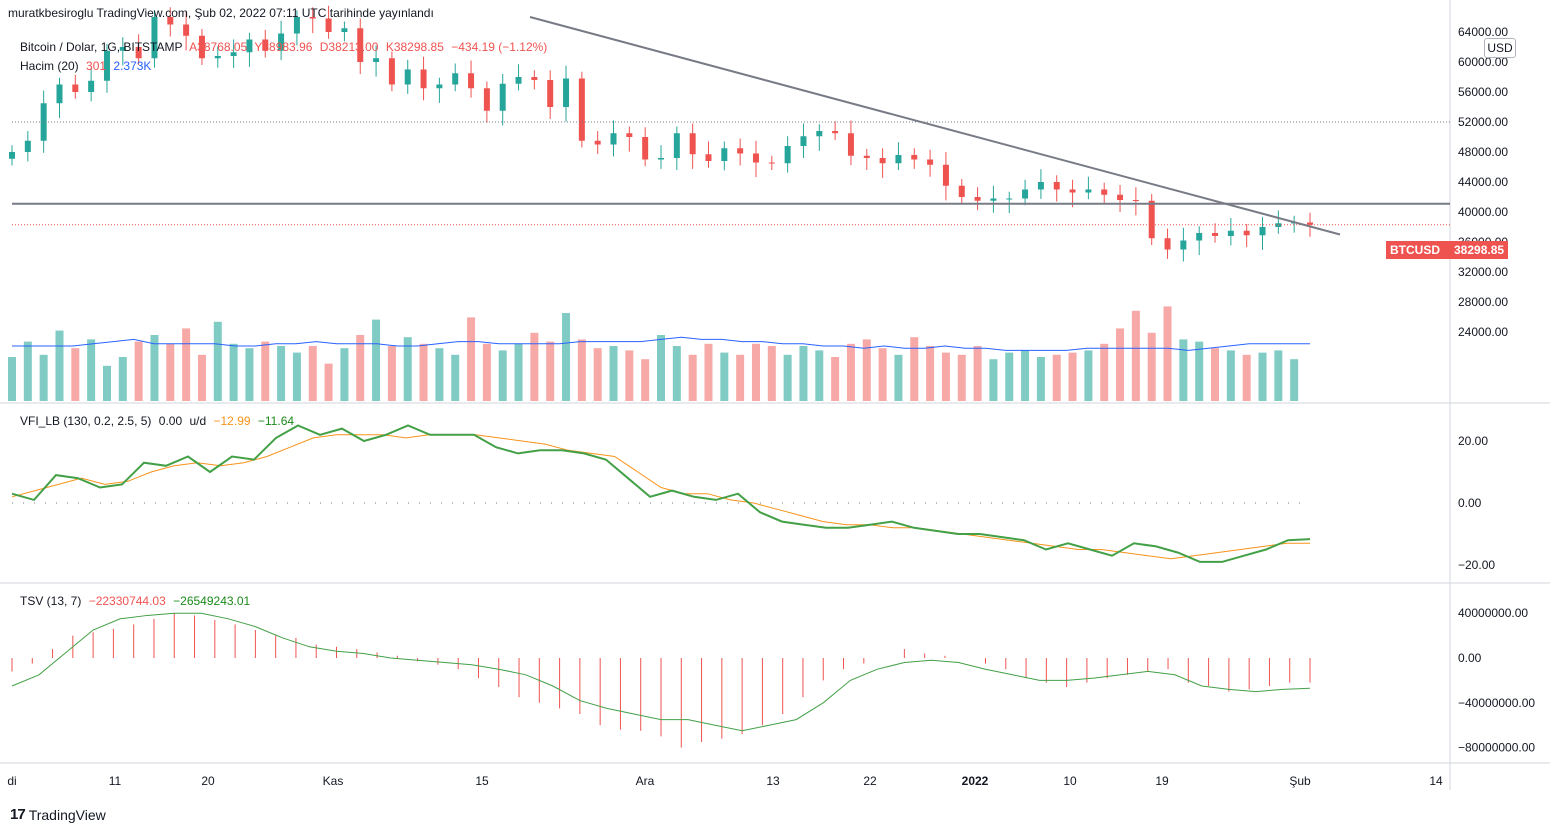  What do you see at coordinates (1300, 781) in the screenshot?
I see `time-tick-label: Şub` at bounding box center [1300, 781].